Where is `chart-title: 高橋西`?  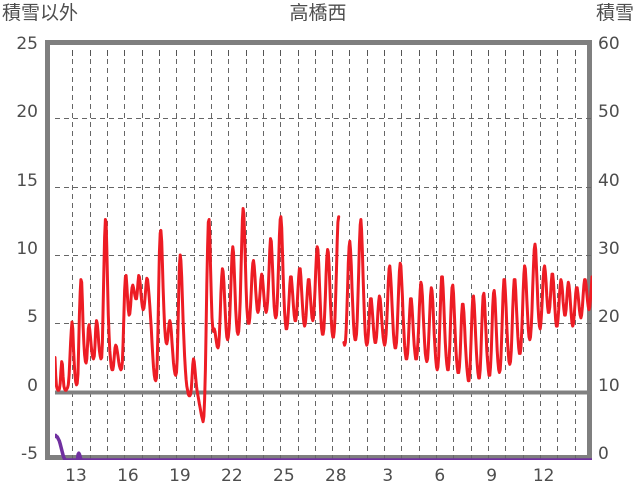
chart-title: 高橋西 is located at coordinates (318, 13).